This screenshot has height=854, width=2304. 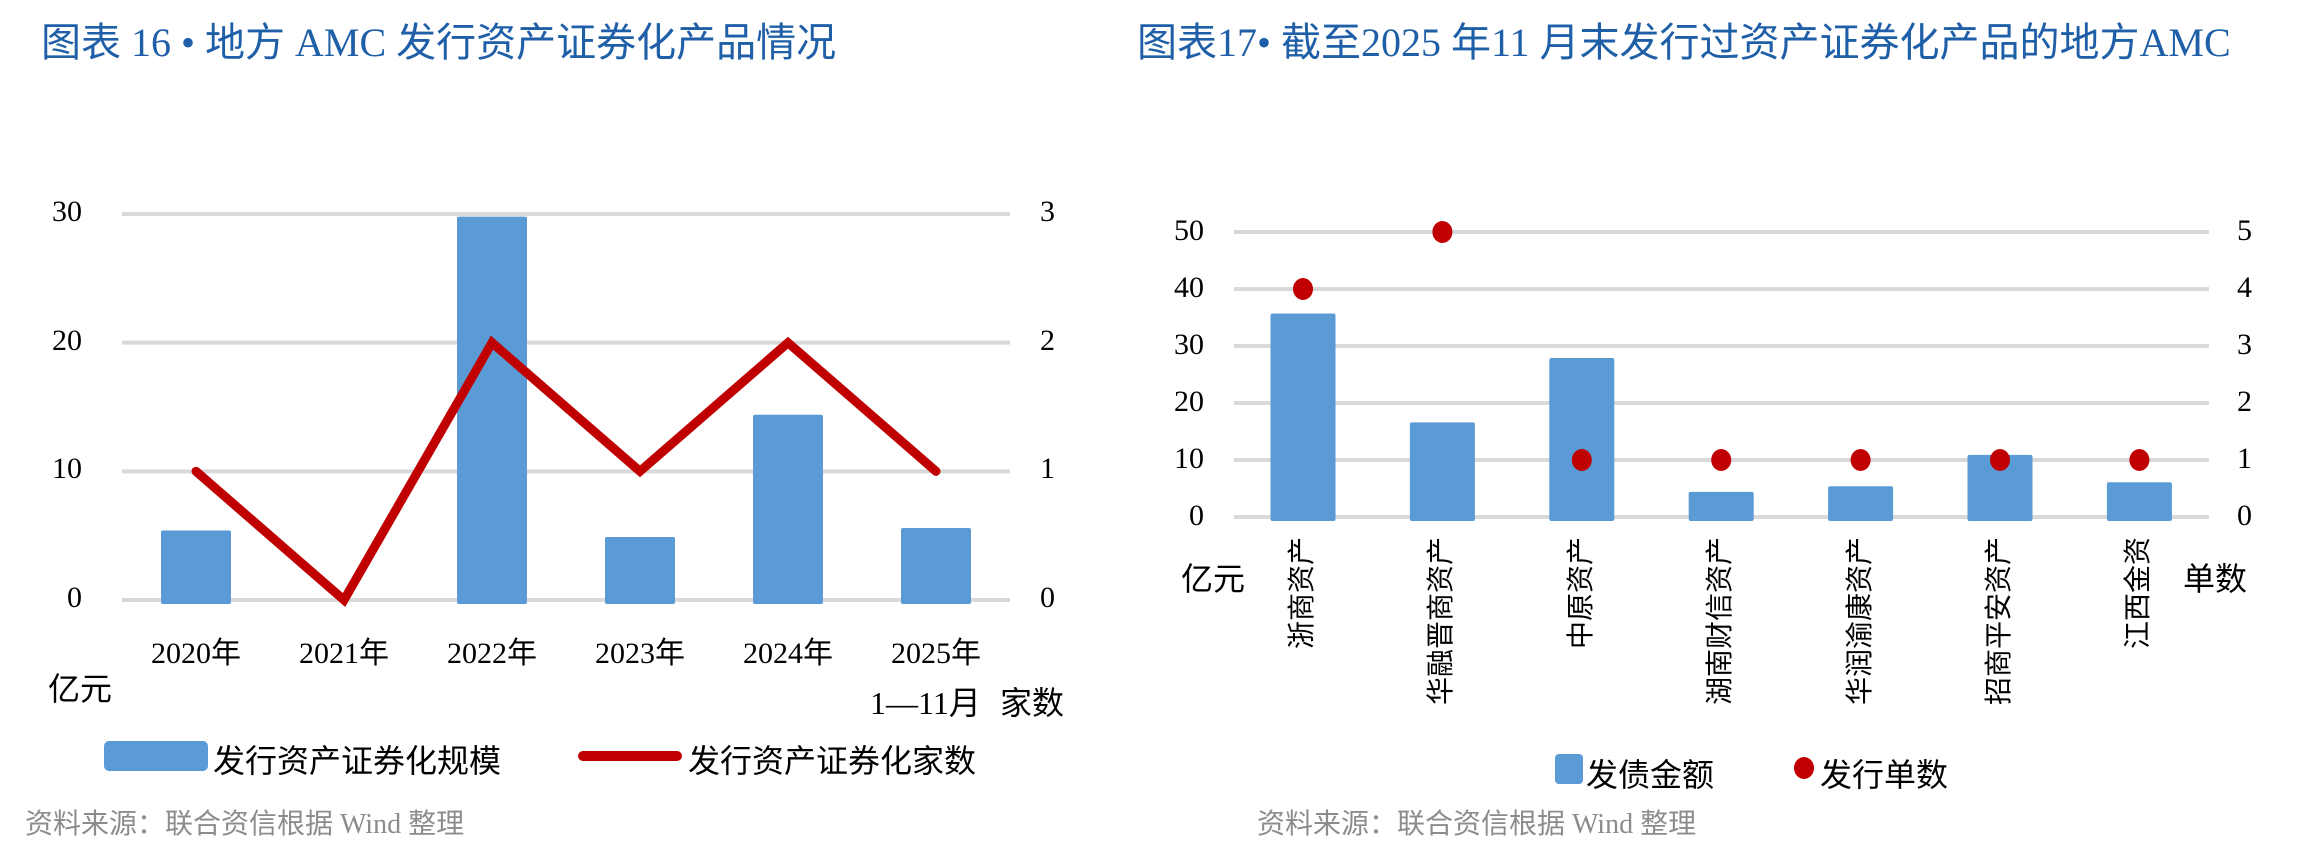 I want to click on y-tick-label: 40, so click(x=1189, y=287).